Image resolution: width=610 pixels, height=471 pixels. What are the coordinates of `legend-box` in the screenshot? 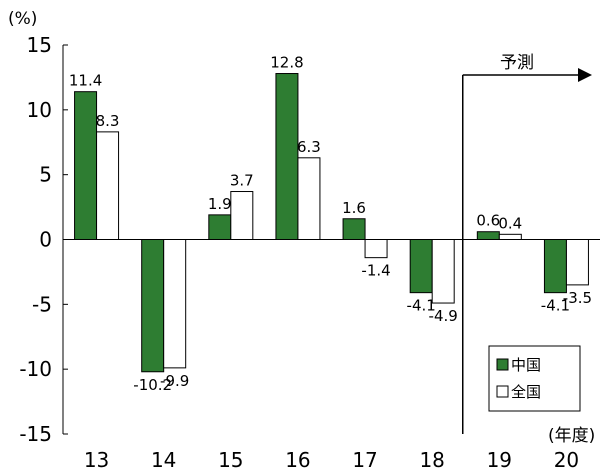 It's located at (534, 378).